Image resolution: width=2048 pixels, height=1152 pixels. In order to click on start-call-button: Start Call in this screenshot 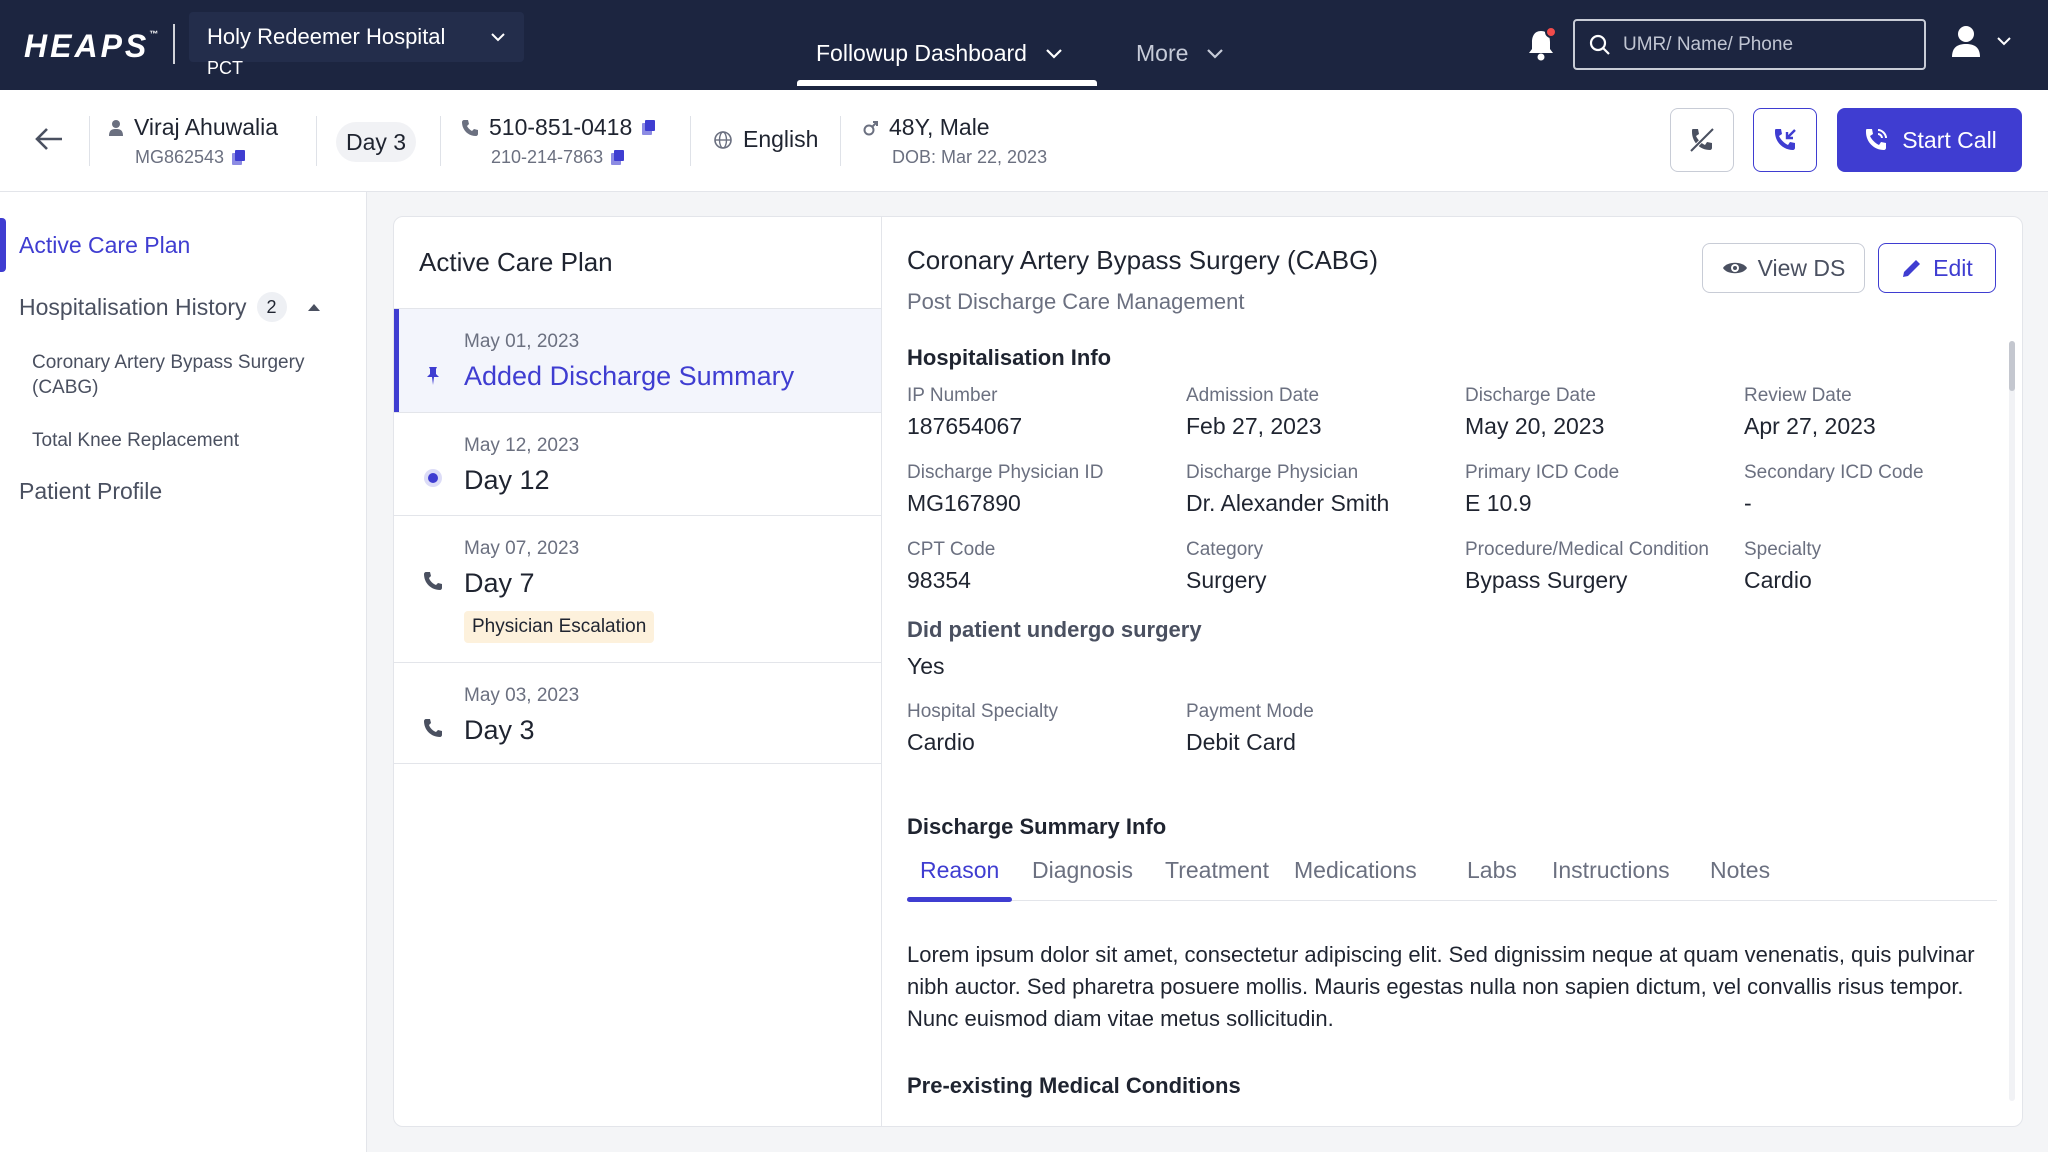, I will do `click(1929, 140)`.